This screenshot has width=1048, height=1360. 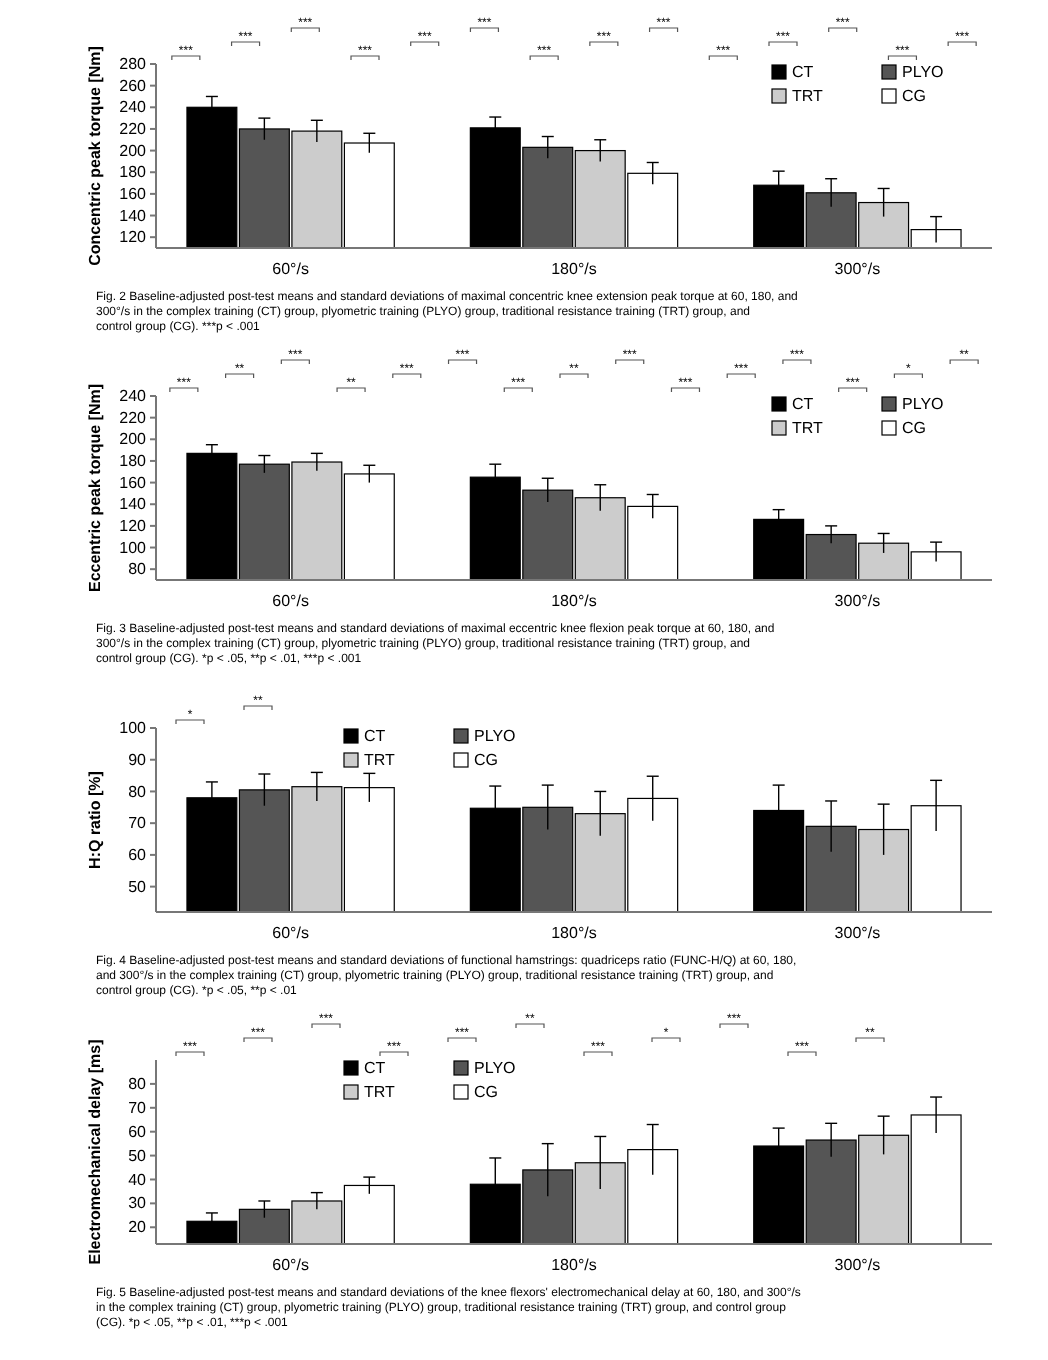 I want to click on y-axis-title: H:Q ratio [%], so click(x=95, y=819).